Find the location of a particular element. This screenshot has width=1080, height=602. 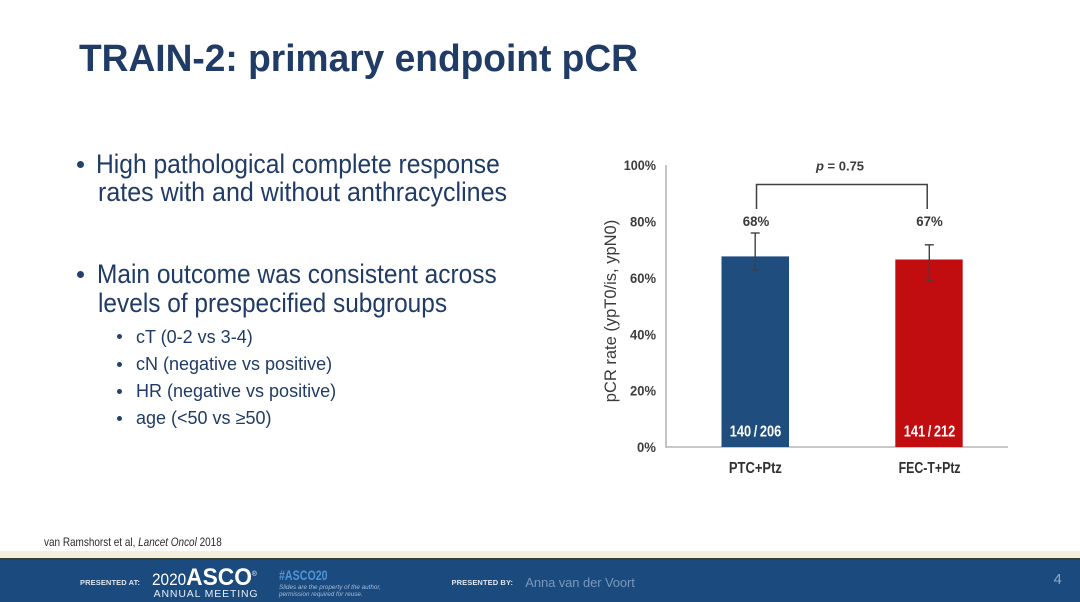

svg-text: 140 / 206 is located at coordinates (756, 432).